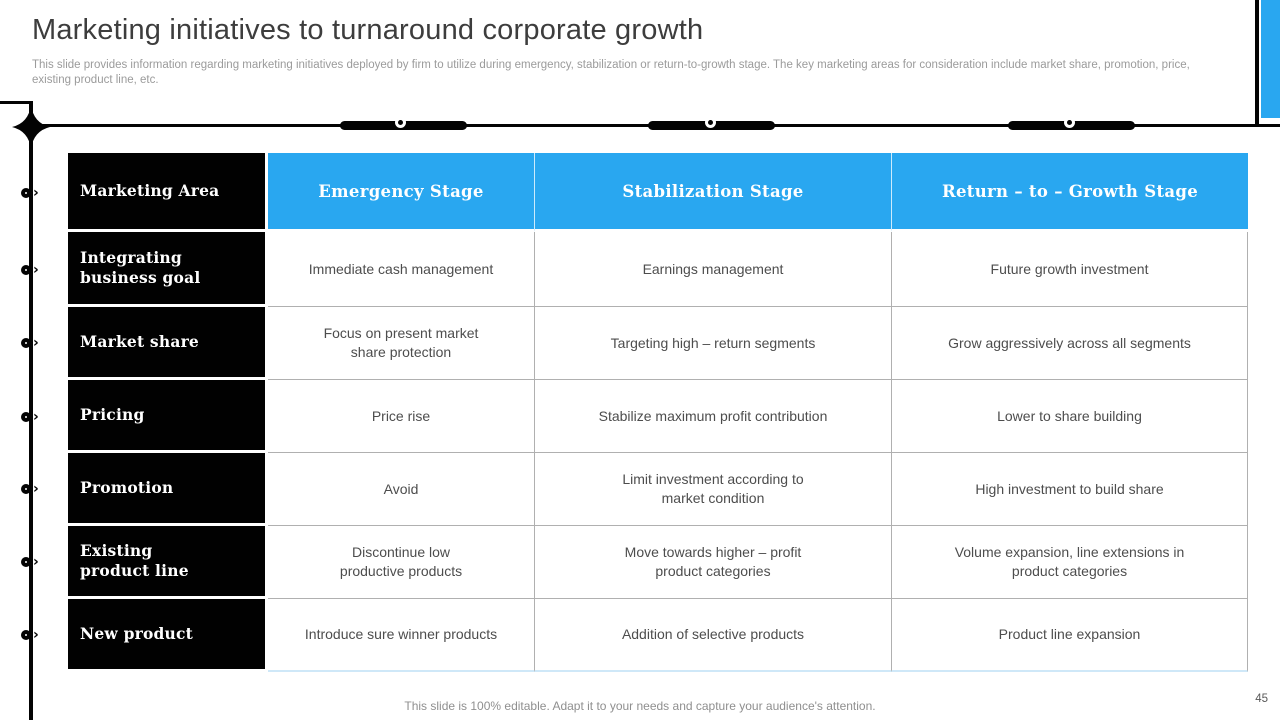 The width and height of the screenshot is (1280, 720). I want to click on table-cell: Discontinue low productive products, so click(401, 562).